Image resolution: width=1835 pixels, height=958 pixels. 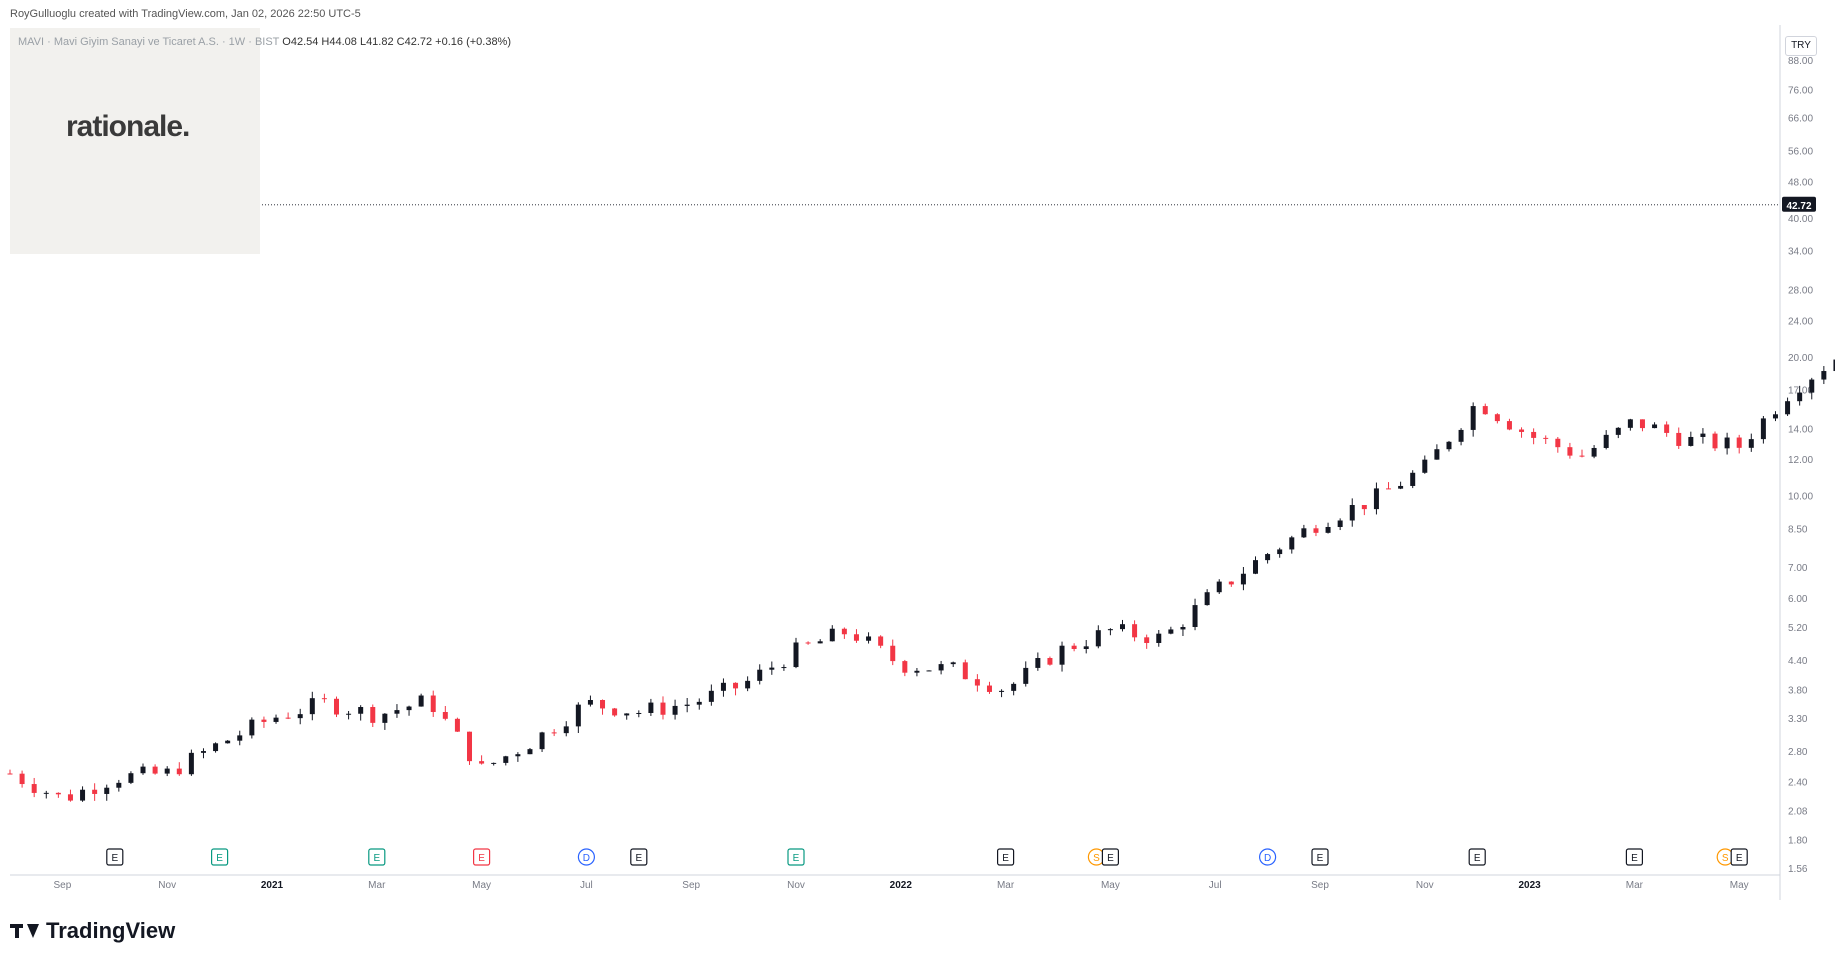 What do you see at coordinates (1799, 204) in the screenshot?
I see `last-price-tag` at bounding box center [1799, 204].